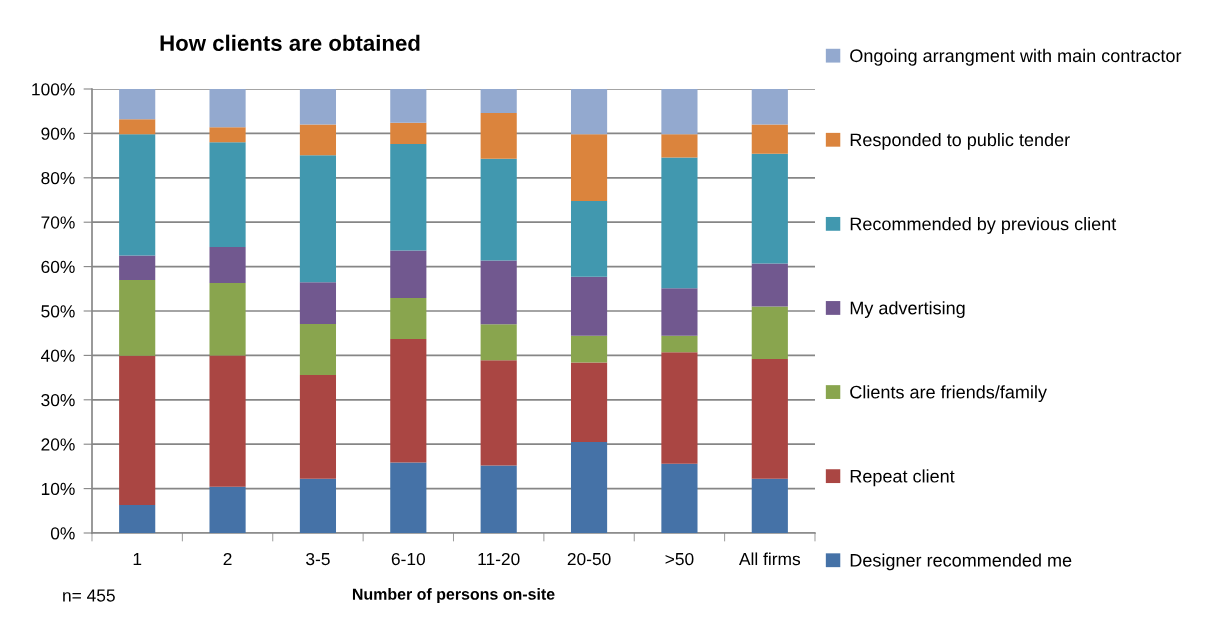 The height and width of the screenshot is (630, 1218). Describe the element at coordinates (89, 595) in the screenshot. I see `text: n= 455` at that location.